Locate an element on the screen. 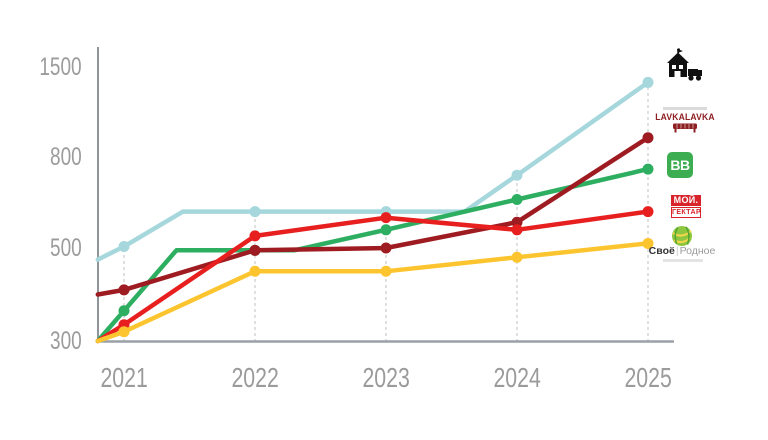 The image size is (768, 440). x-tick-label-2025: 2025 is located at coordinates (648, 377).